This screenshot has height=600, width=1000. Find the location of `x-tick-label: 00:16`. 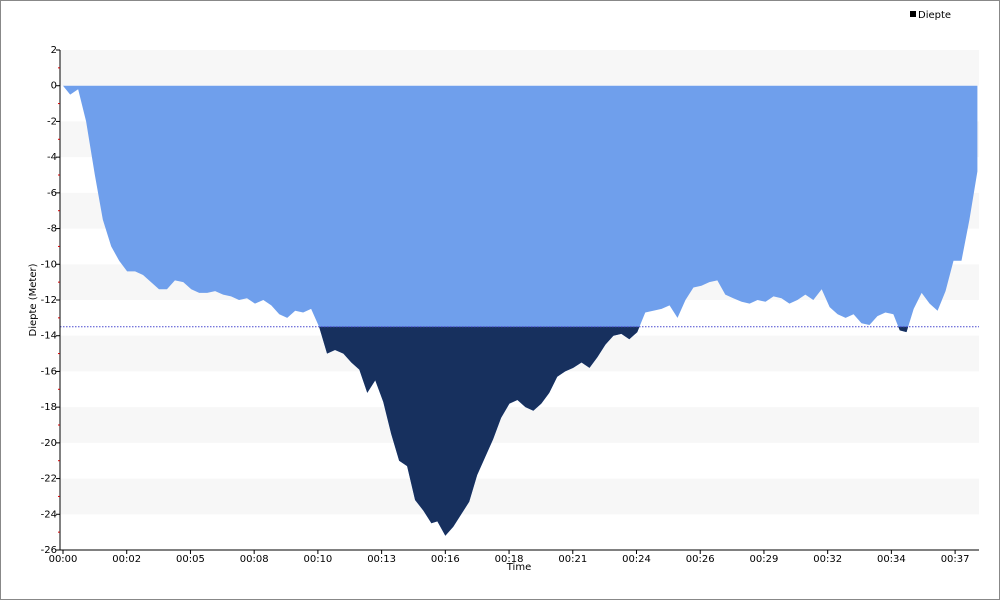

x-tick-label: 00:16 is located at coordinates (445, 559).